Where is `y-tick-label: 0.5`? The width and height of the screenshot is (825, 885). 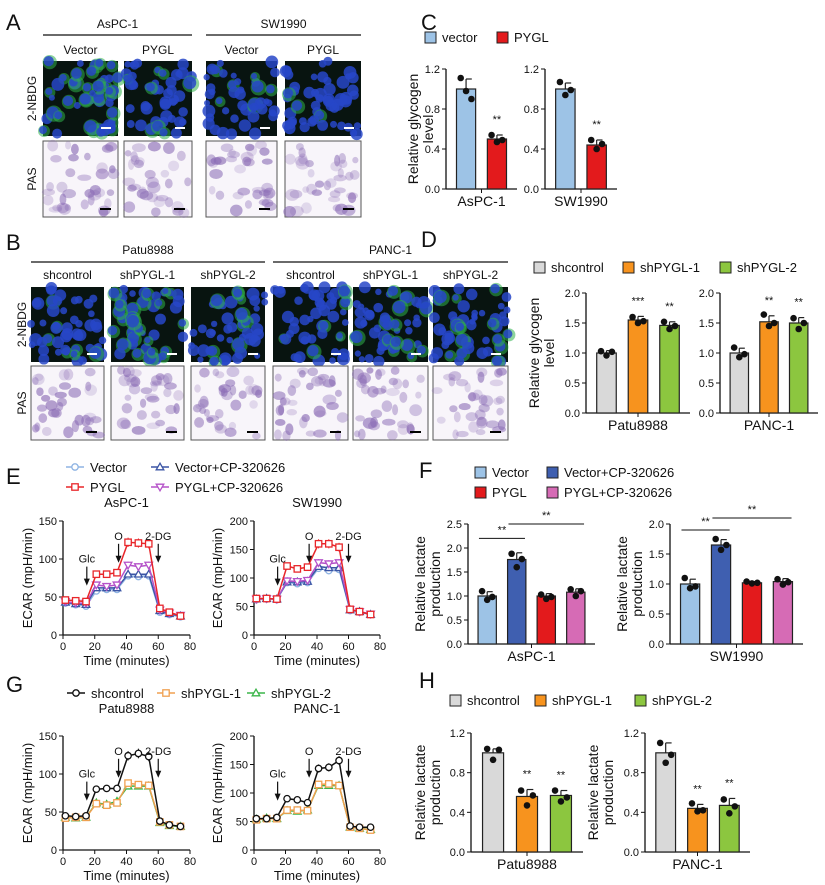
y-tick-label: 0.5 is located at coordinates (572, 384).